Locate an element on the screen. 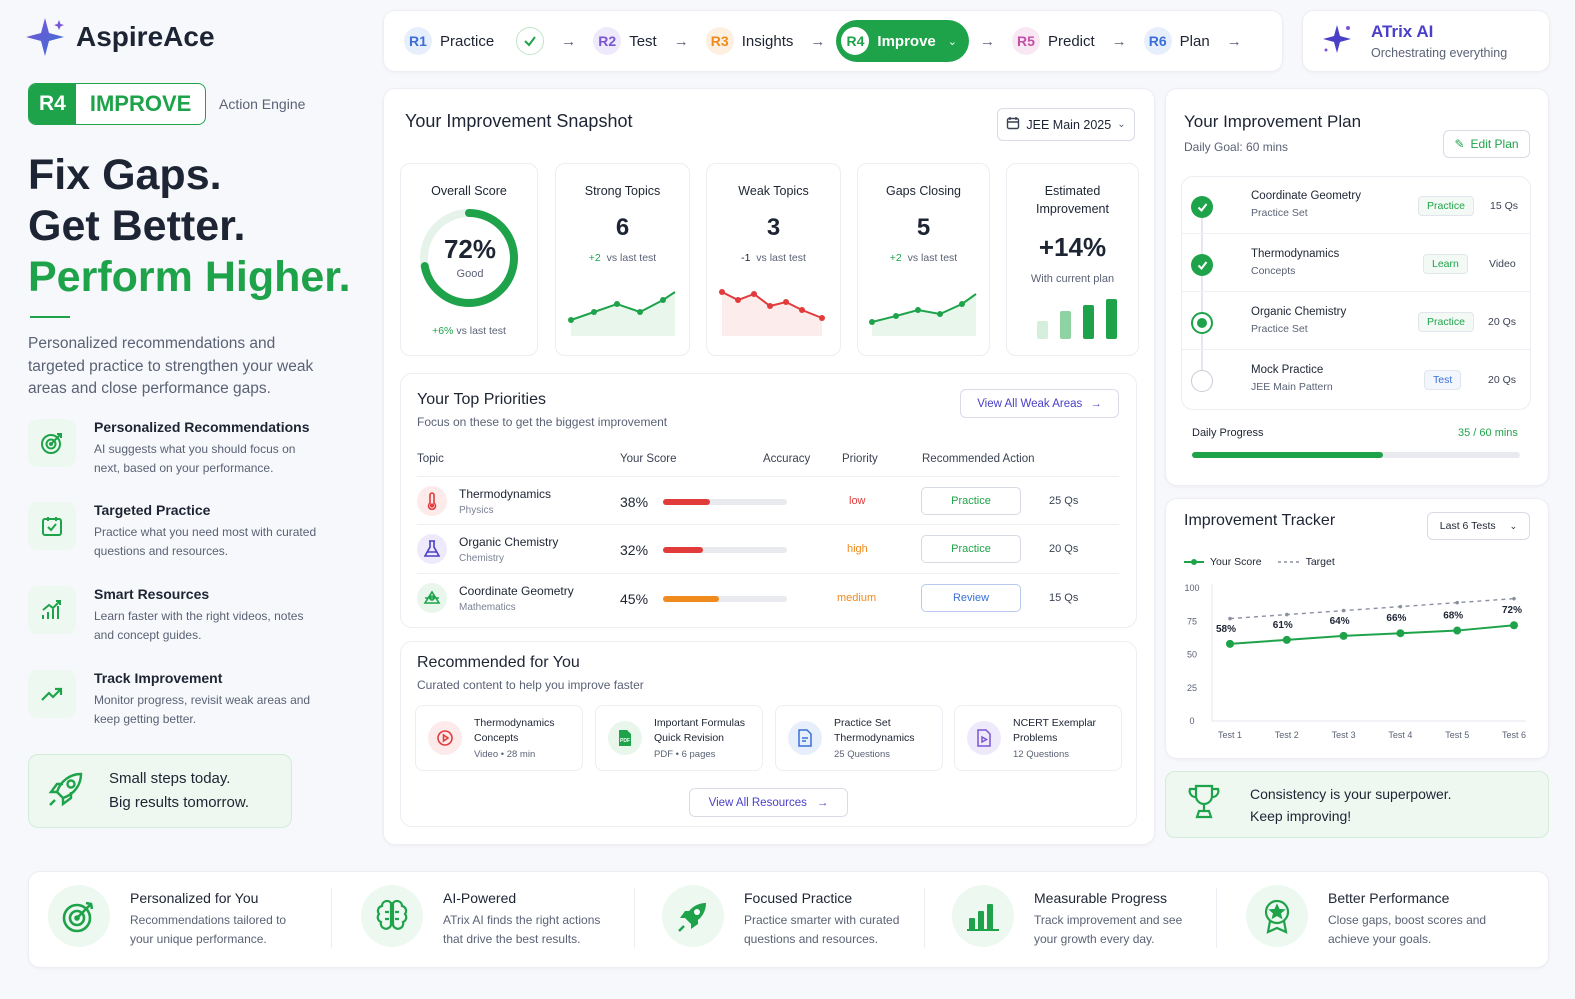  stage-r3: R3 Insights is located at coordinates (750, 41).